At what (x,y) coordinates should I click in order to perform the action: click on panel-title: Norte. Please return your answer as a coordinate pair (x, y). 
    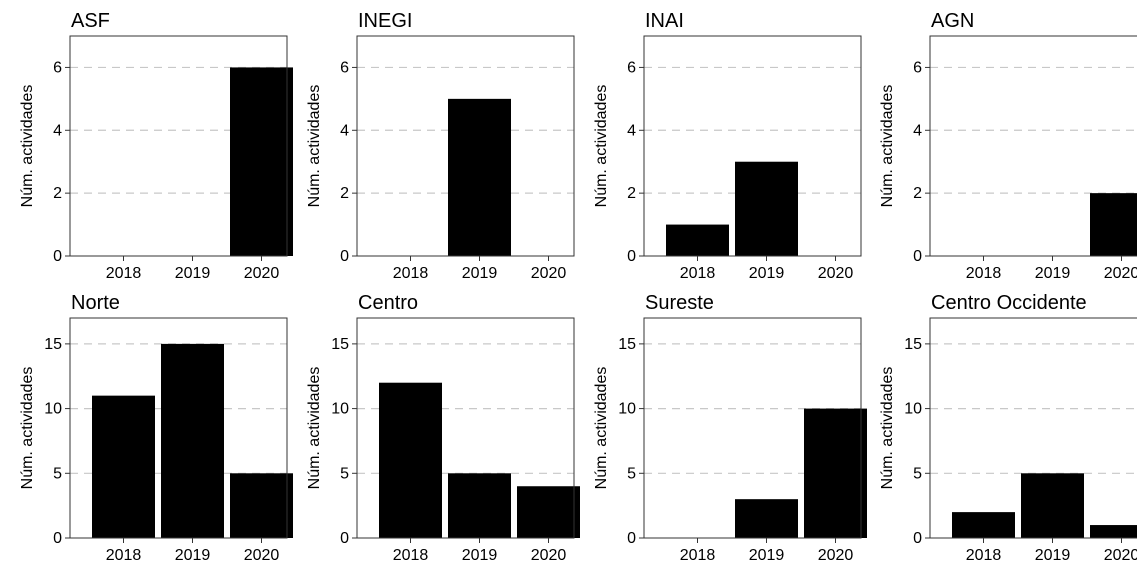
    Looking at the image, I should click on (95, 303).